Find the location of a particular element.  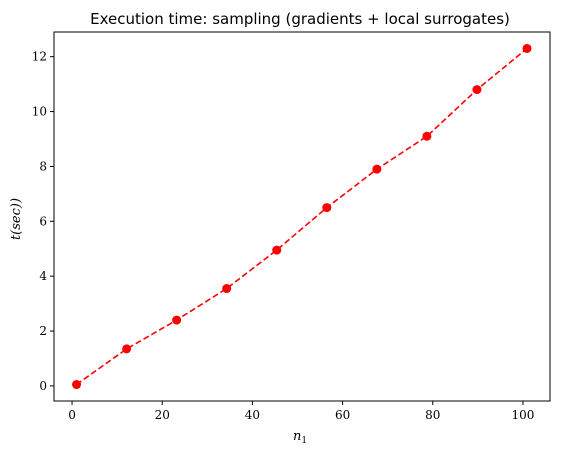

y-tick-label: 6 is located at coordinates (43, 221).